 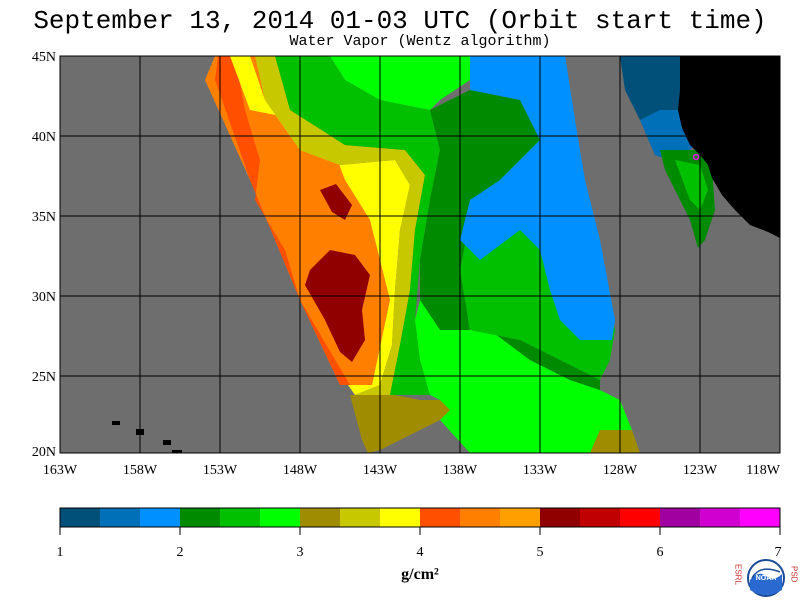 What do you see at coordinates (620, 470) in the screenshot?
I see `lon-label: 128W` at bounding box center [620, 470].